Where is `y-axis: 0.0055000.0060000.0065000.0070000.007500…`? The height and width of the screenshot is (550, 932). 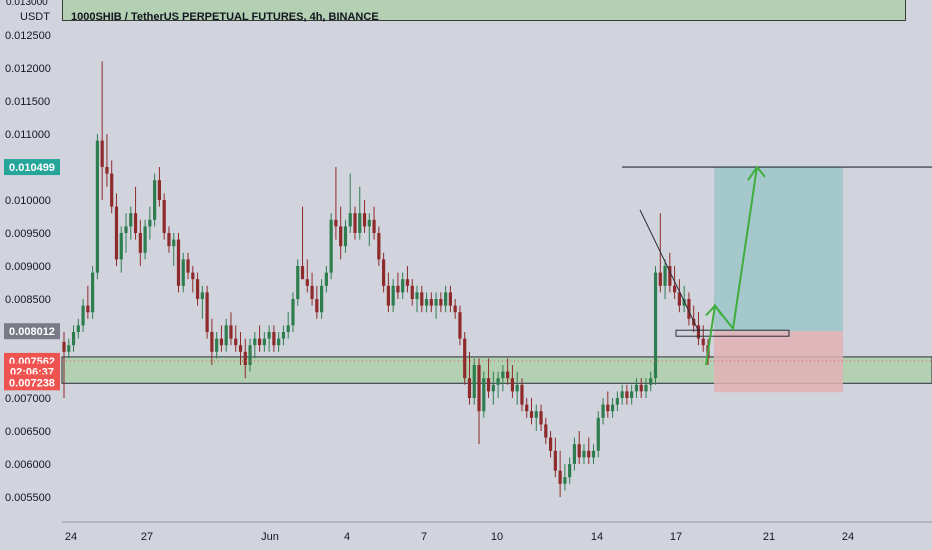
y-axis: 0.0055000.0060000.0065000.0070000.007500… is located at coordinates (28, 267).